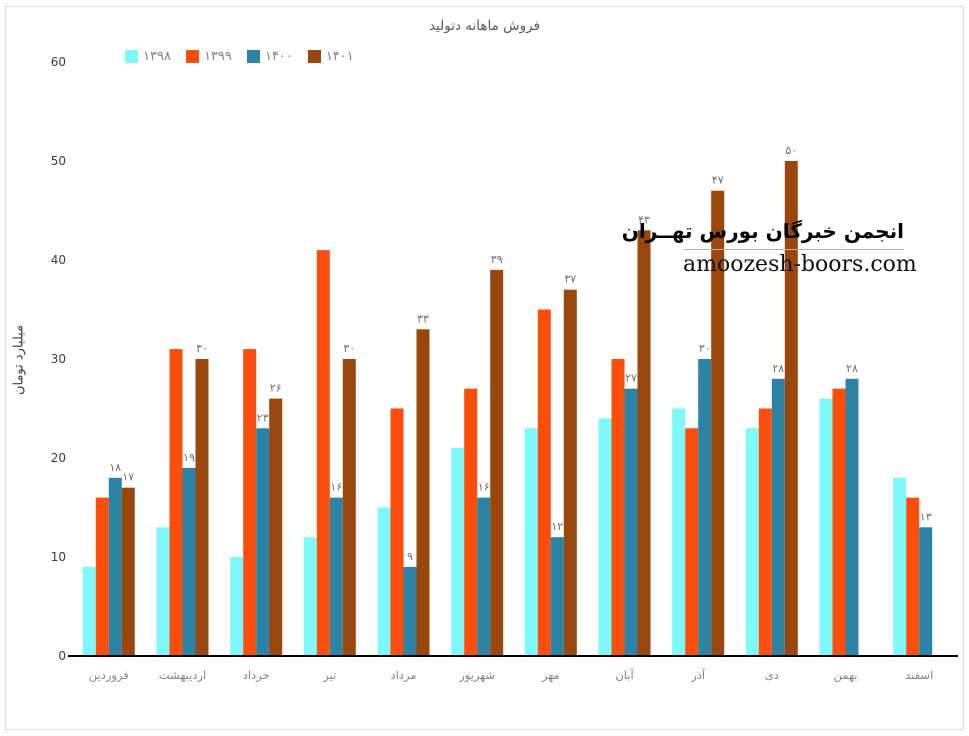 The width and height of the screenshot is (969, 736). What do you see at coordinates (263, 417) in the screenshot?
I see `bar-value-label: ۲۳` at bounding box center [263, 417].